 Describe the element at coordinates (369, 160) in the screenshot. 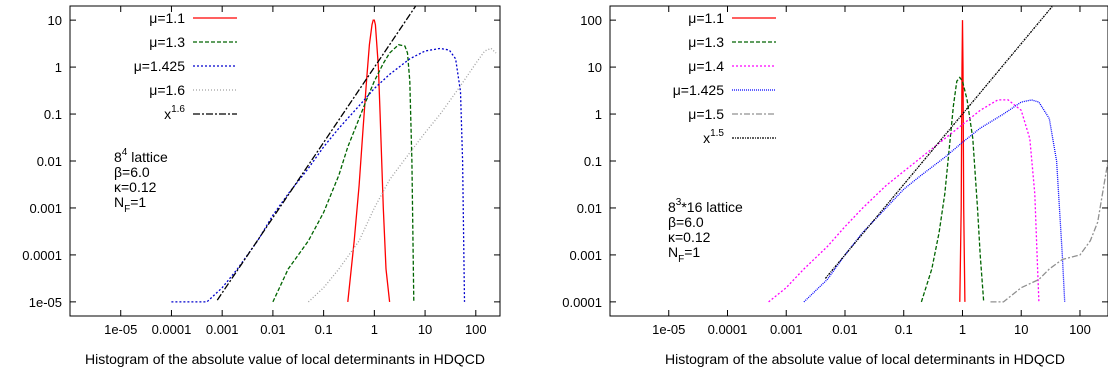

I see `chart-left-series-1-line` at that location.